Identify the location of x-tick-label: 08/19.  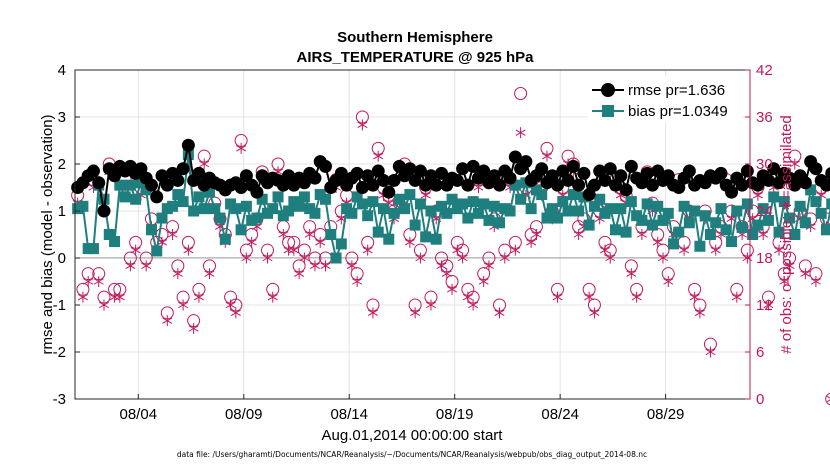
(455, 414).